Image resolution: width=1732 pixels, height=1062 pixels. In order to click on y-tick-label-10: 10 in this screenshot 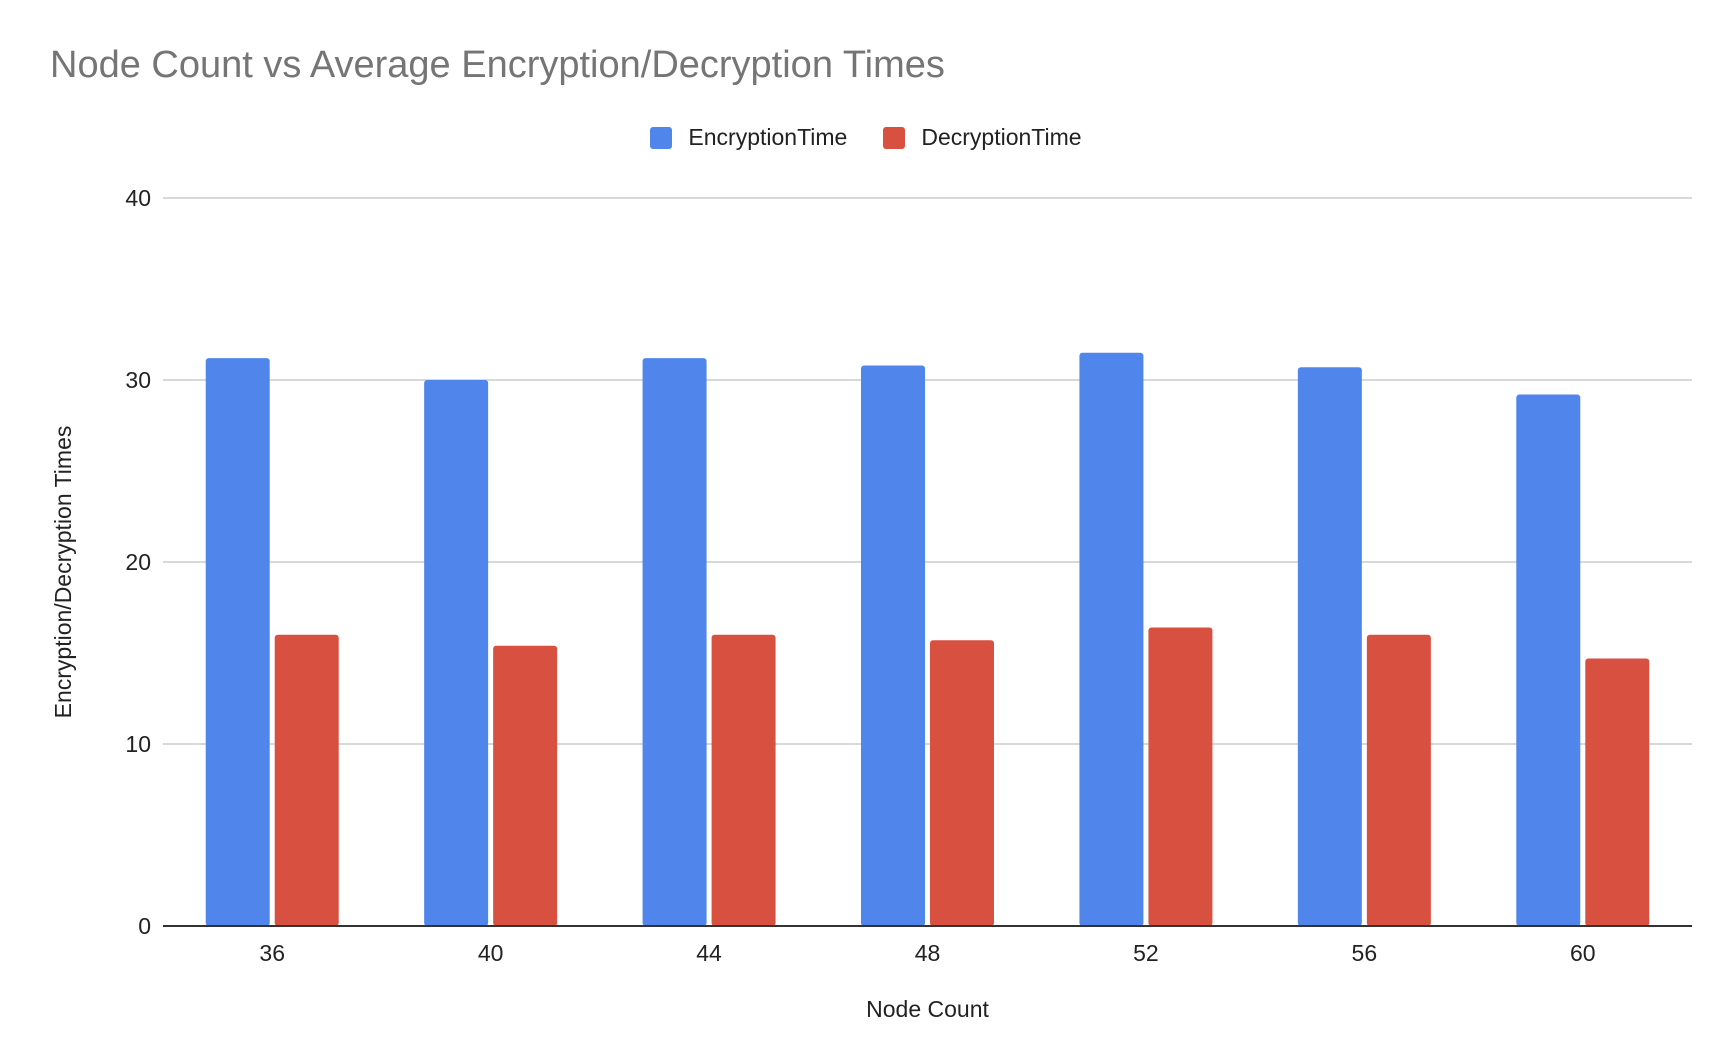, I will do `click(138, 744)`.